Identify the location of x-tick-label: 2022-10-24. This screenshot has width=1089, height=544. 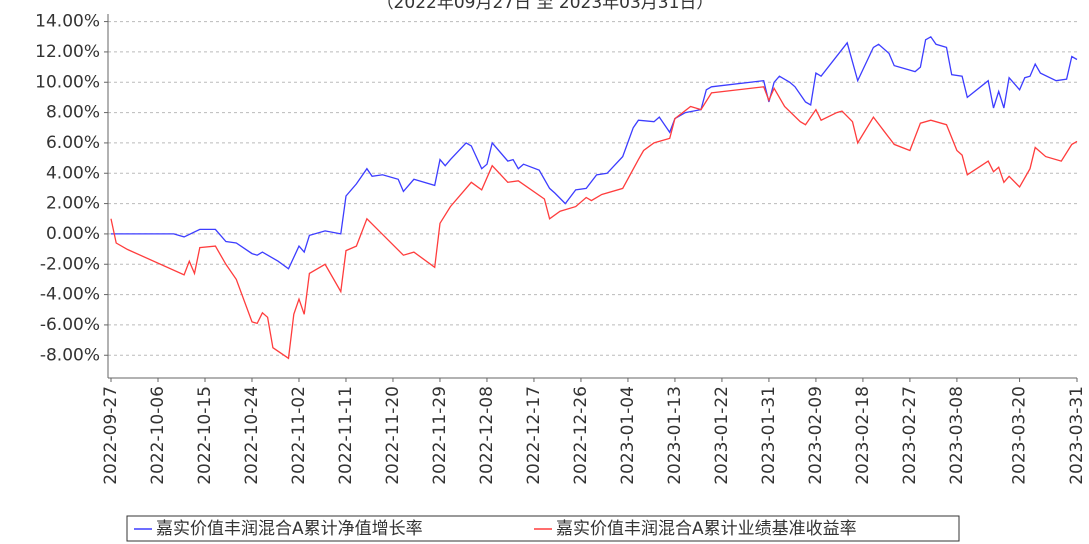
(252, 435).